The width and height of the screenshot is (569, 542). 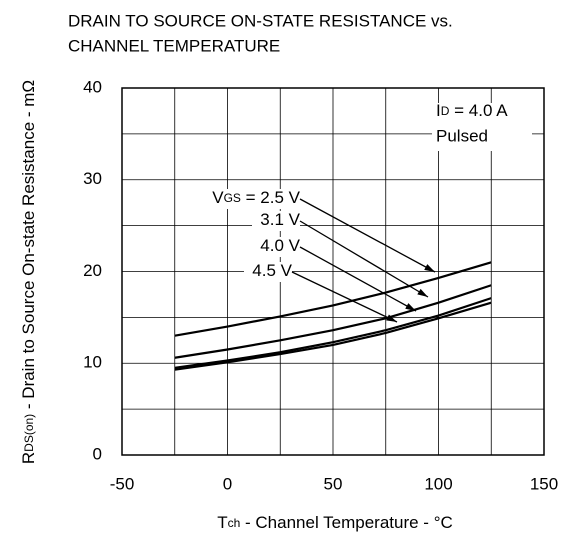 What do you see at coordinates (227, 483) in the screenshot?
I see `x-tick-label: 0` at bounding box center [227, 483].